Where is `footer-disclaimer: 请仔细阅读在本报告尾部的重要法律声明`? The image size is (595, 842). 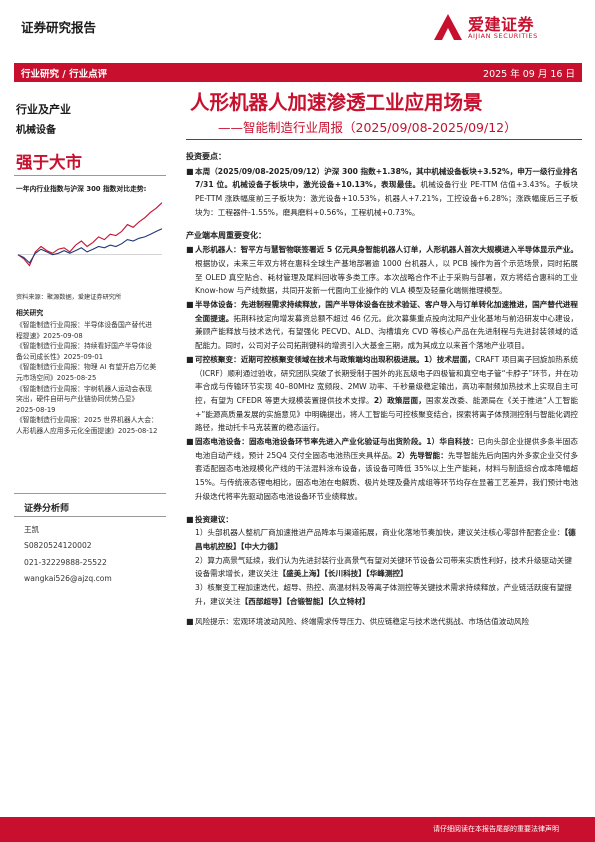
footer-disclaimer: 请仔细阅读在本报告尾部的重要法律声明 is located at coordinates (496, 829).